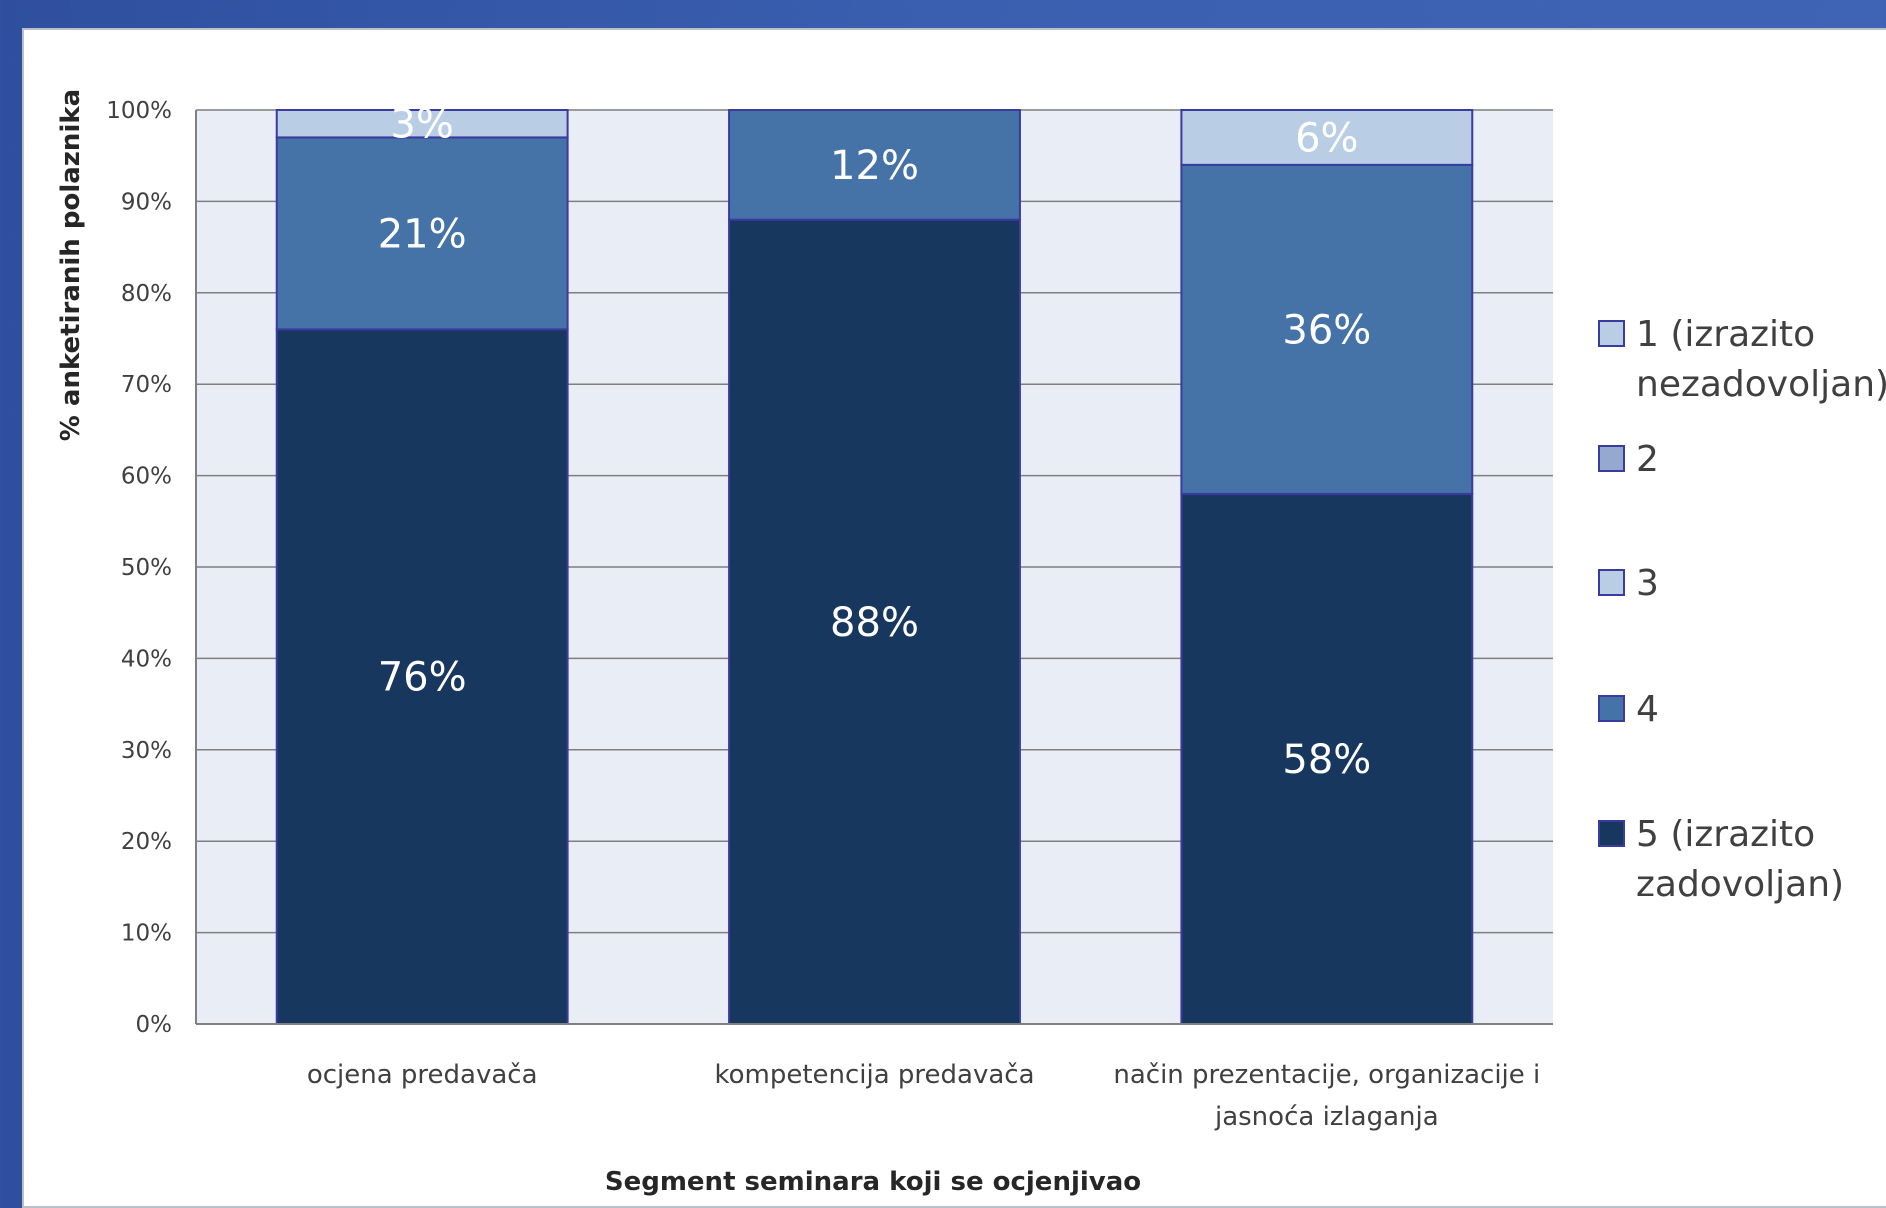 Image resolution: width=1886 pixels, height=1208 pixels. What do you see at coordinates (1326, 1075) in the screenshot?
I see `category-label: način prezentacije, organizacije i` at bounding box center [1326, 1075].